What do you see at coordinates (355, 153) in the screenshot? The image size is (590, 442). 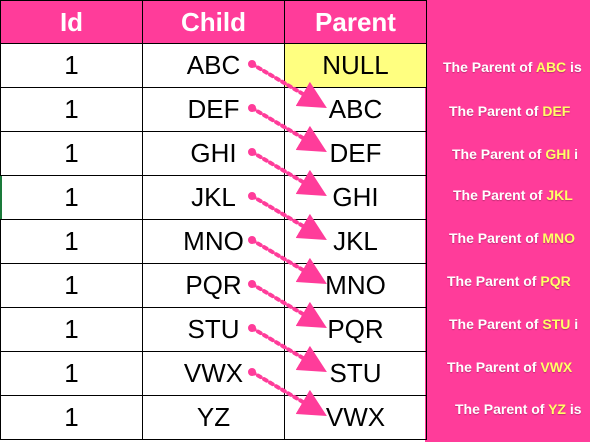 I see `cell-parent: DEF` at bounding box center [355, 153].